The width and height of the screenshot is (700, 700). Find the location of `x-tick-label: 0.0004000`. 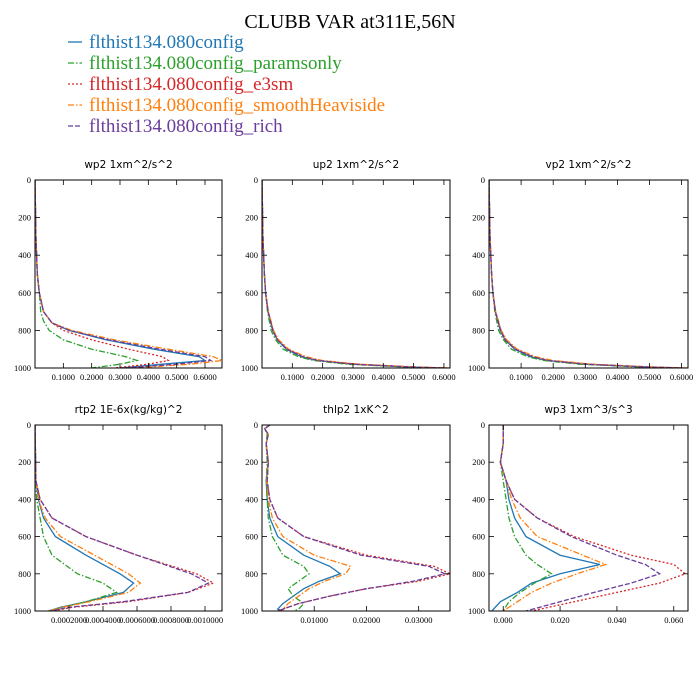

x-tick-label: 0.0004000 is located at coordinates (103, 620).